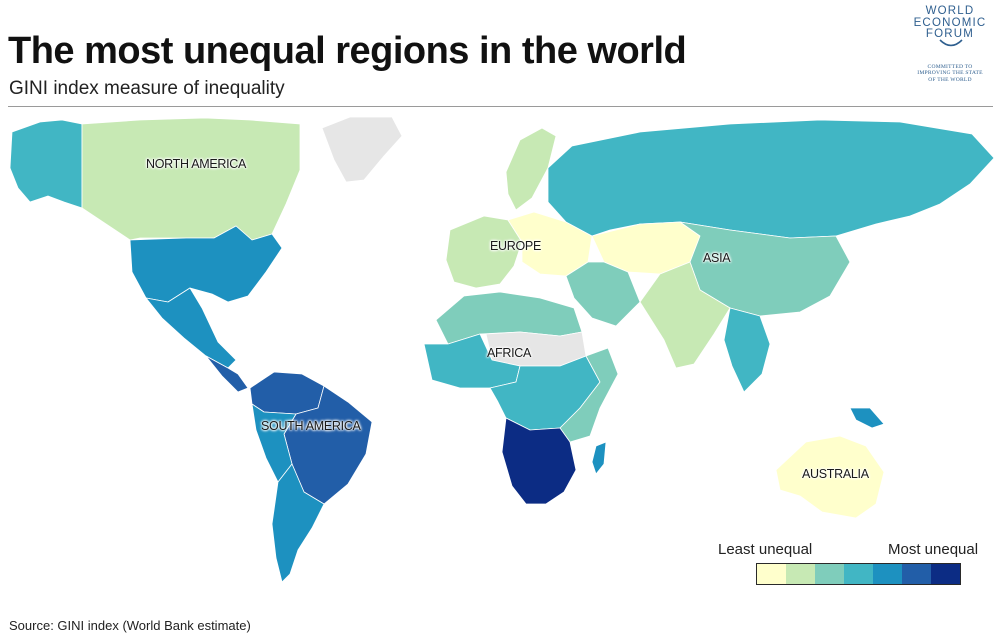 This screenshot has height=634, width=1004. I want to click on region-mexico, so click(191, 328).